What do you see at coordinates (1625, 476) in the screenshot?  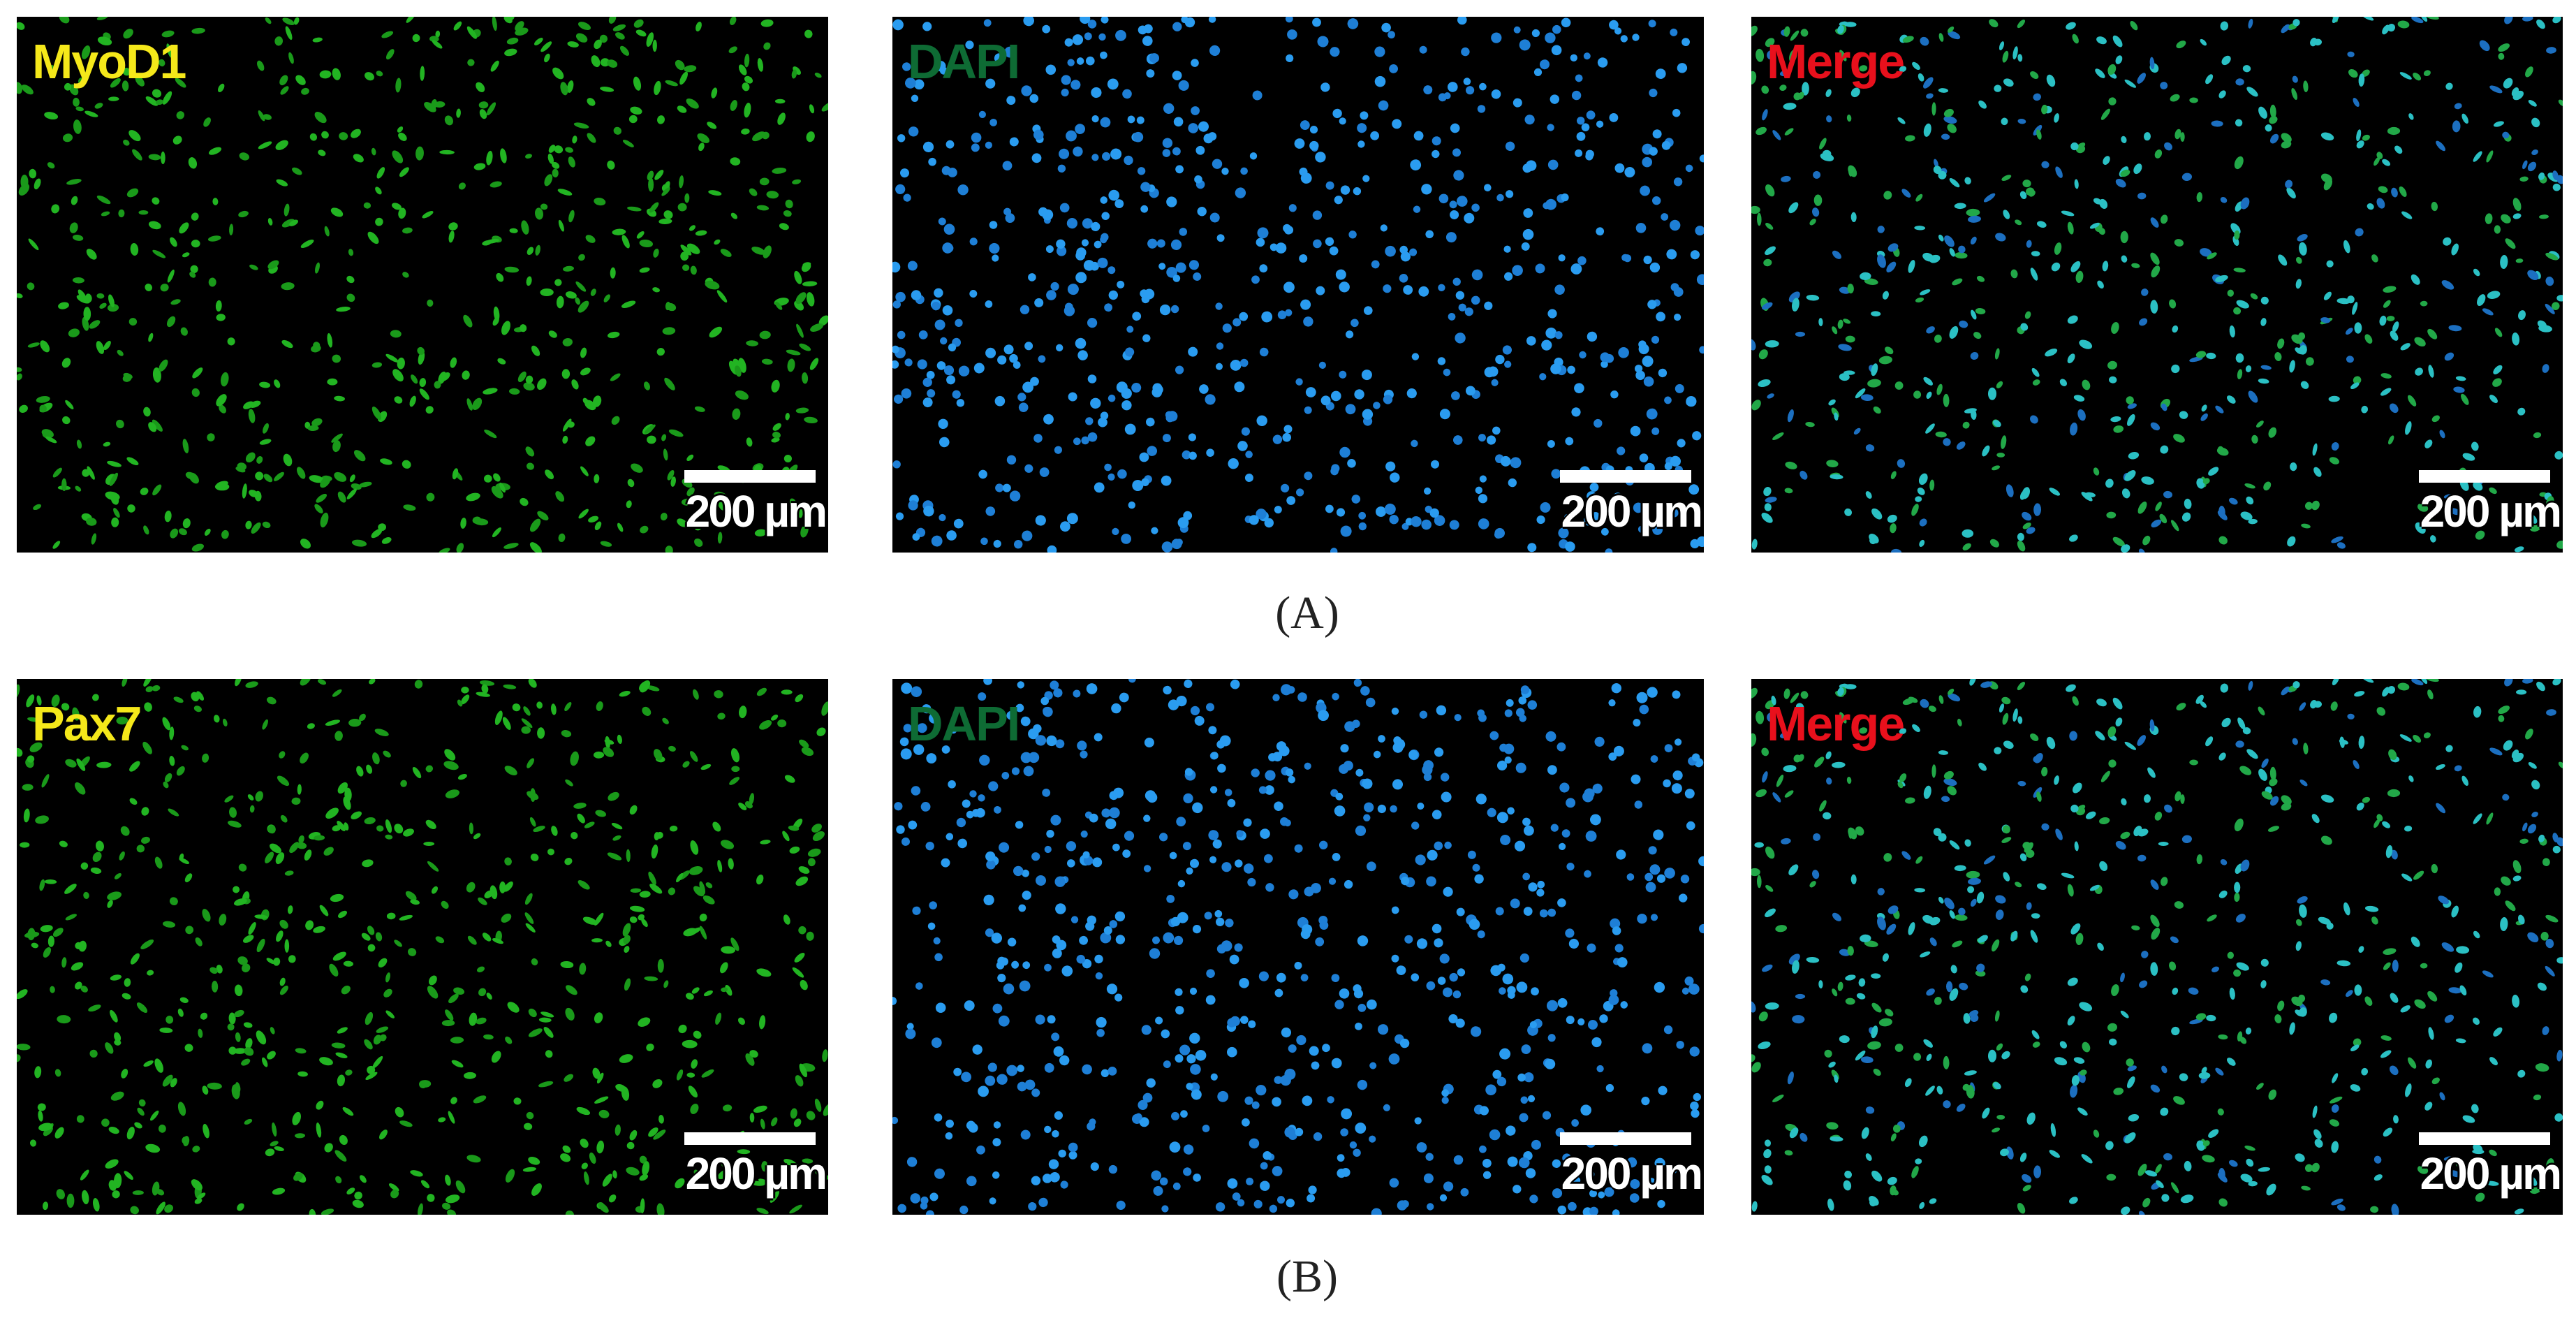 I see `scale-bar` at bounding box center [1625, 476].